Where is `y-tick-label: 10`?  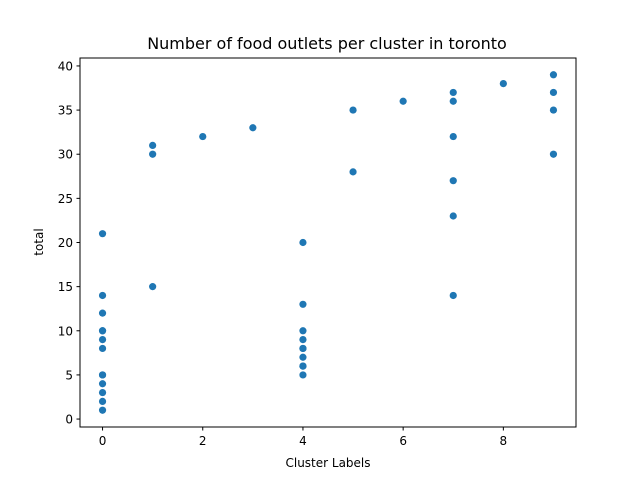
y-tick-label: 10 is located at coordinates (65, 331).